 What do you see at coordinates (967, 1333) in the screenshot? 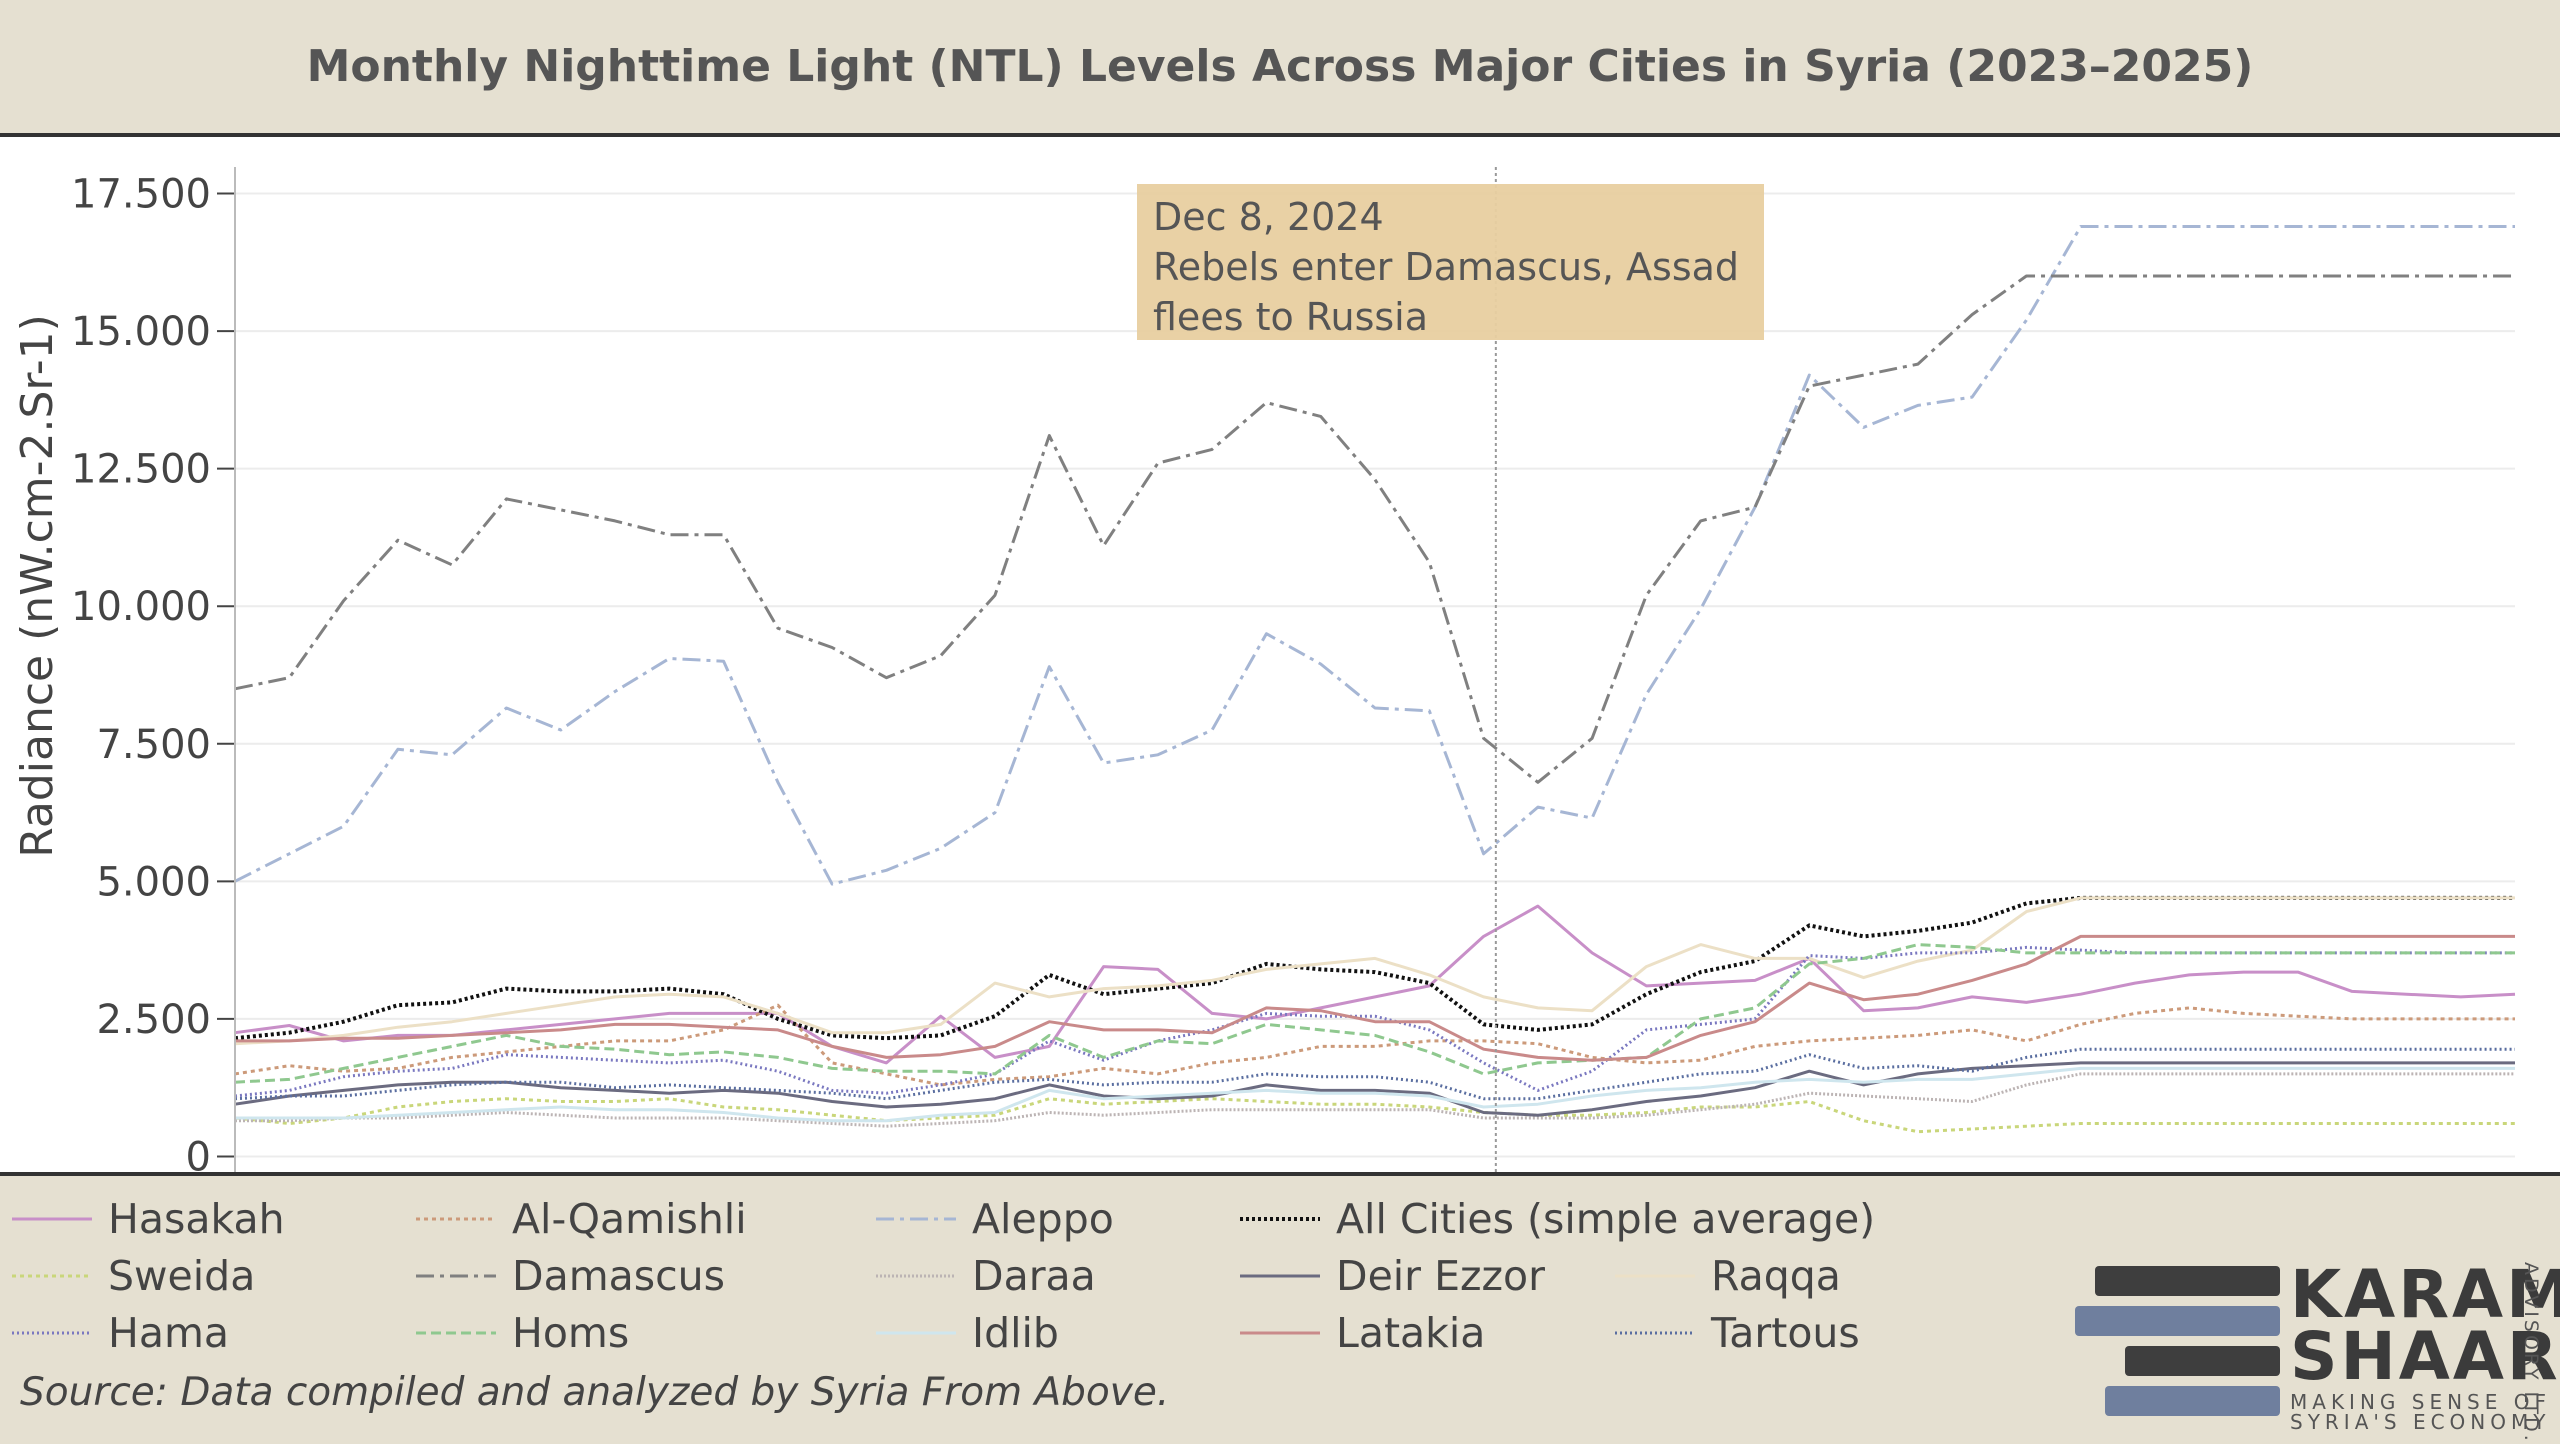
I see `legend-item-idlib: Idlib` at bounding box center [967, 1333].